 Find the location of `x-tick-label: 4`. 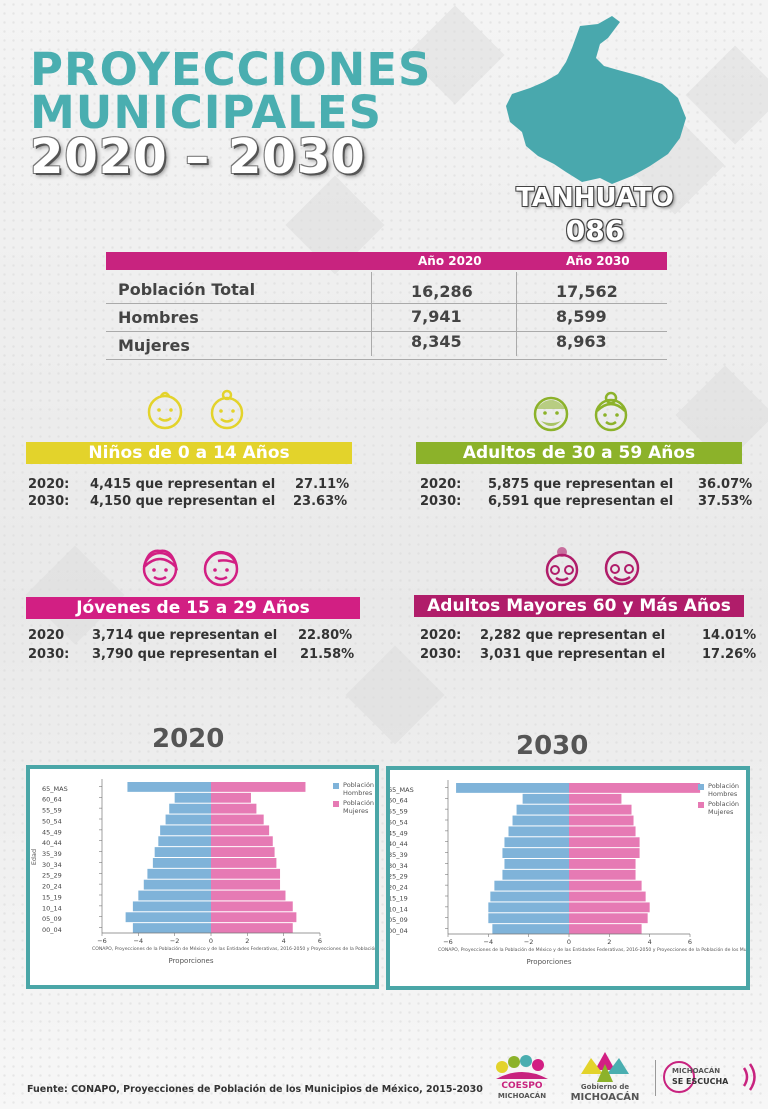

x-tick-label: 4 is located at coordinates (284, 941).